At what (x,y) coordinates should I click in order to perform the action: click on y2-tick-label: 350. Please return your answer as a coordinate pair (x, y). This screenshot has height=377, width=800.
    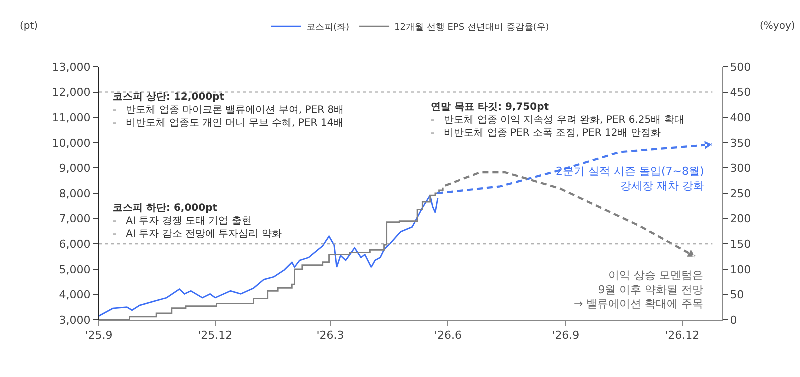
    Looking at the image, I should click on (741, 143).